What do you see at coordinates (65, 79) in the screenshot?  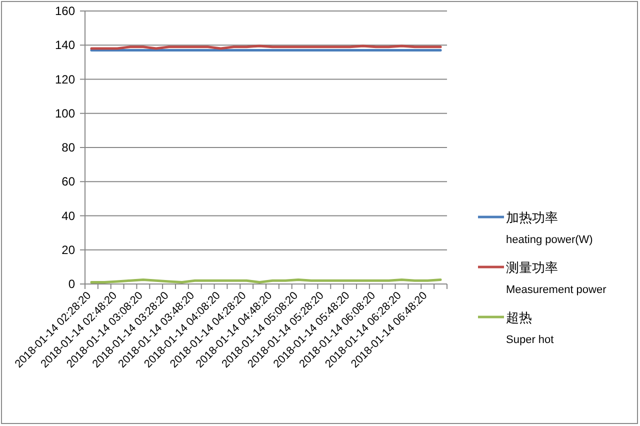 I see `y-tick-label: 120` at bounding box center [65, 79].